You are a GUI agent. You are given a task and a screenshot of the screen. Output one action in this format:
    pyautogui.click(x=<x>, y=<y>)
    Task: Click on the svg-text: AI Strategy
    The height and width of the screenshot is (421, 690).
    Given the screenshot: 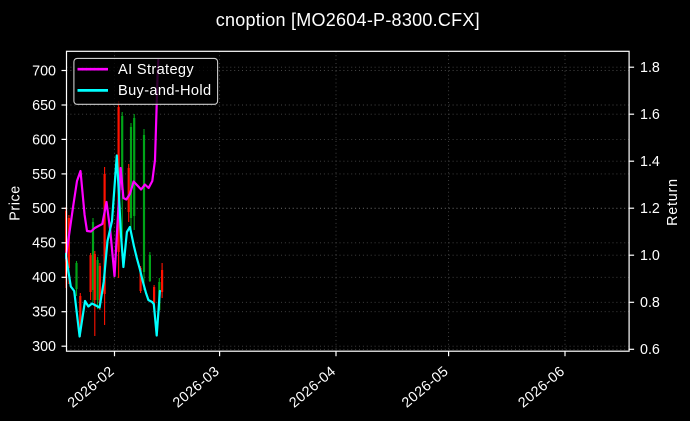 What is the action you would take?
    pyautogui.click(x=156, y=70)
    